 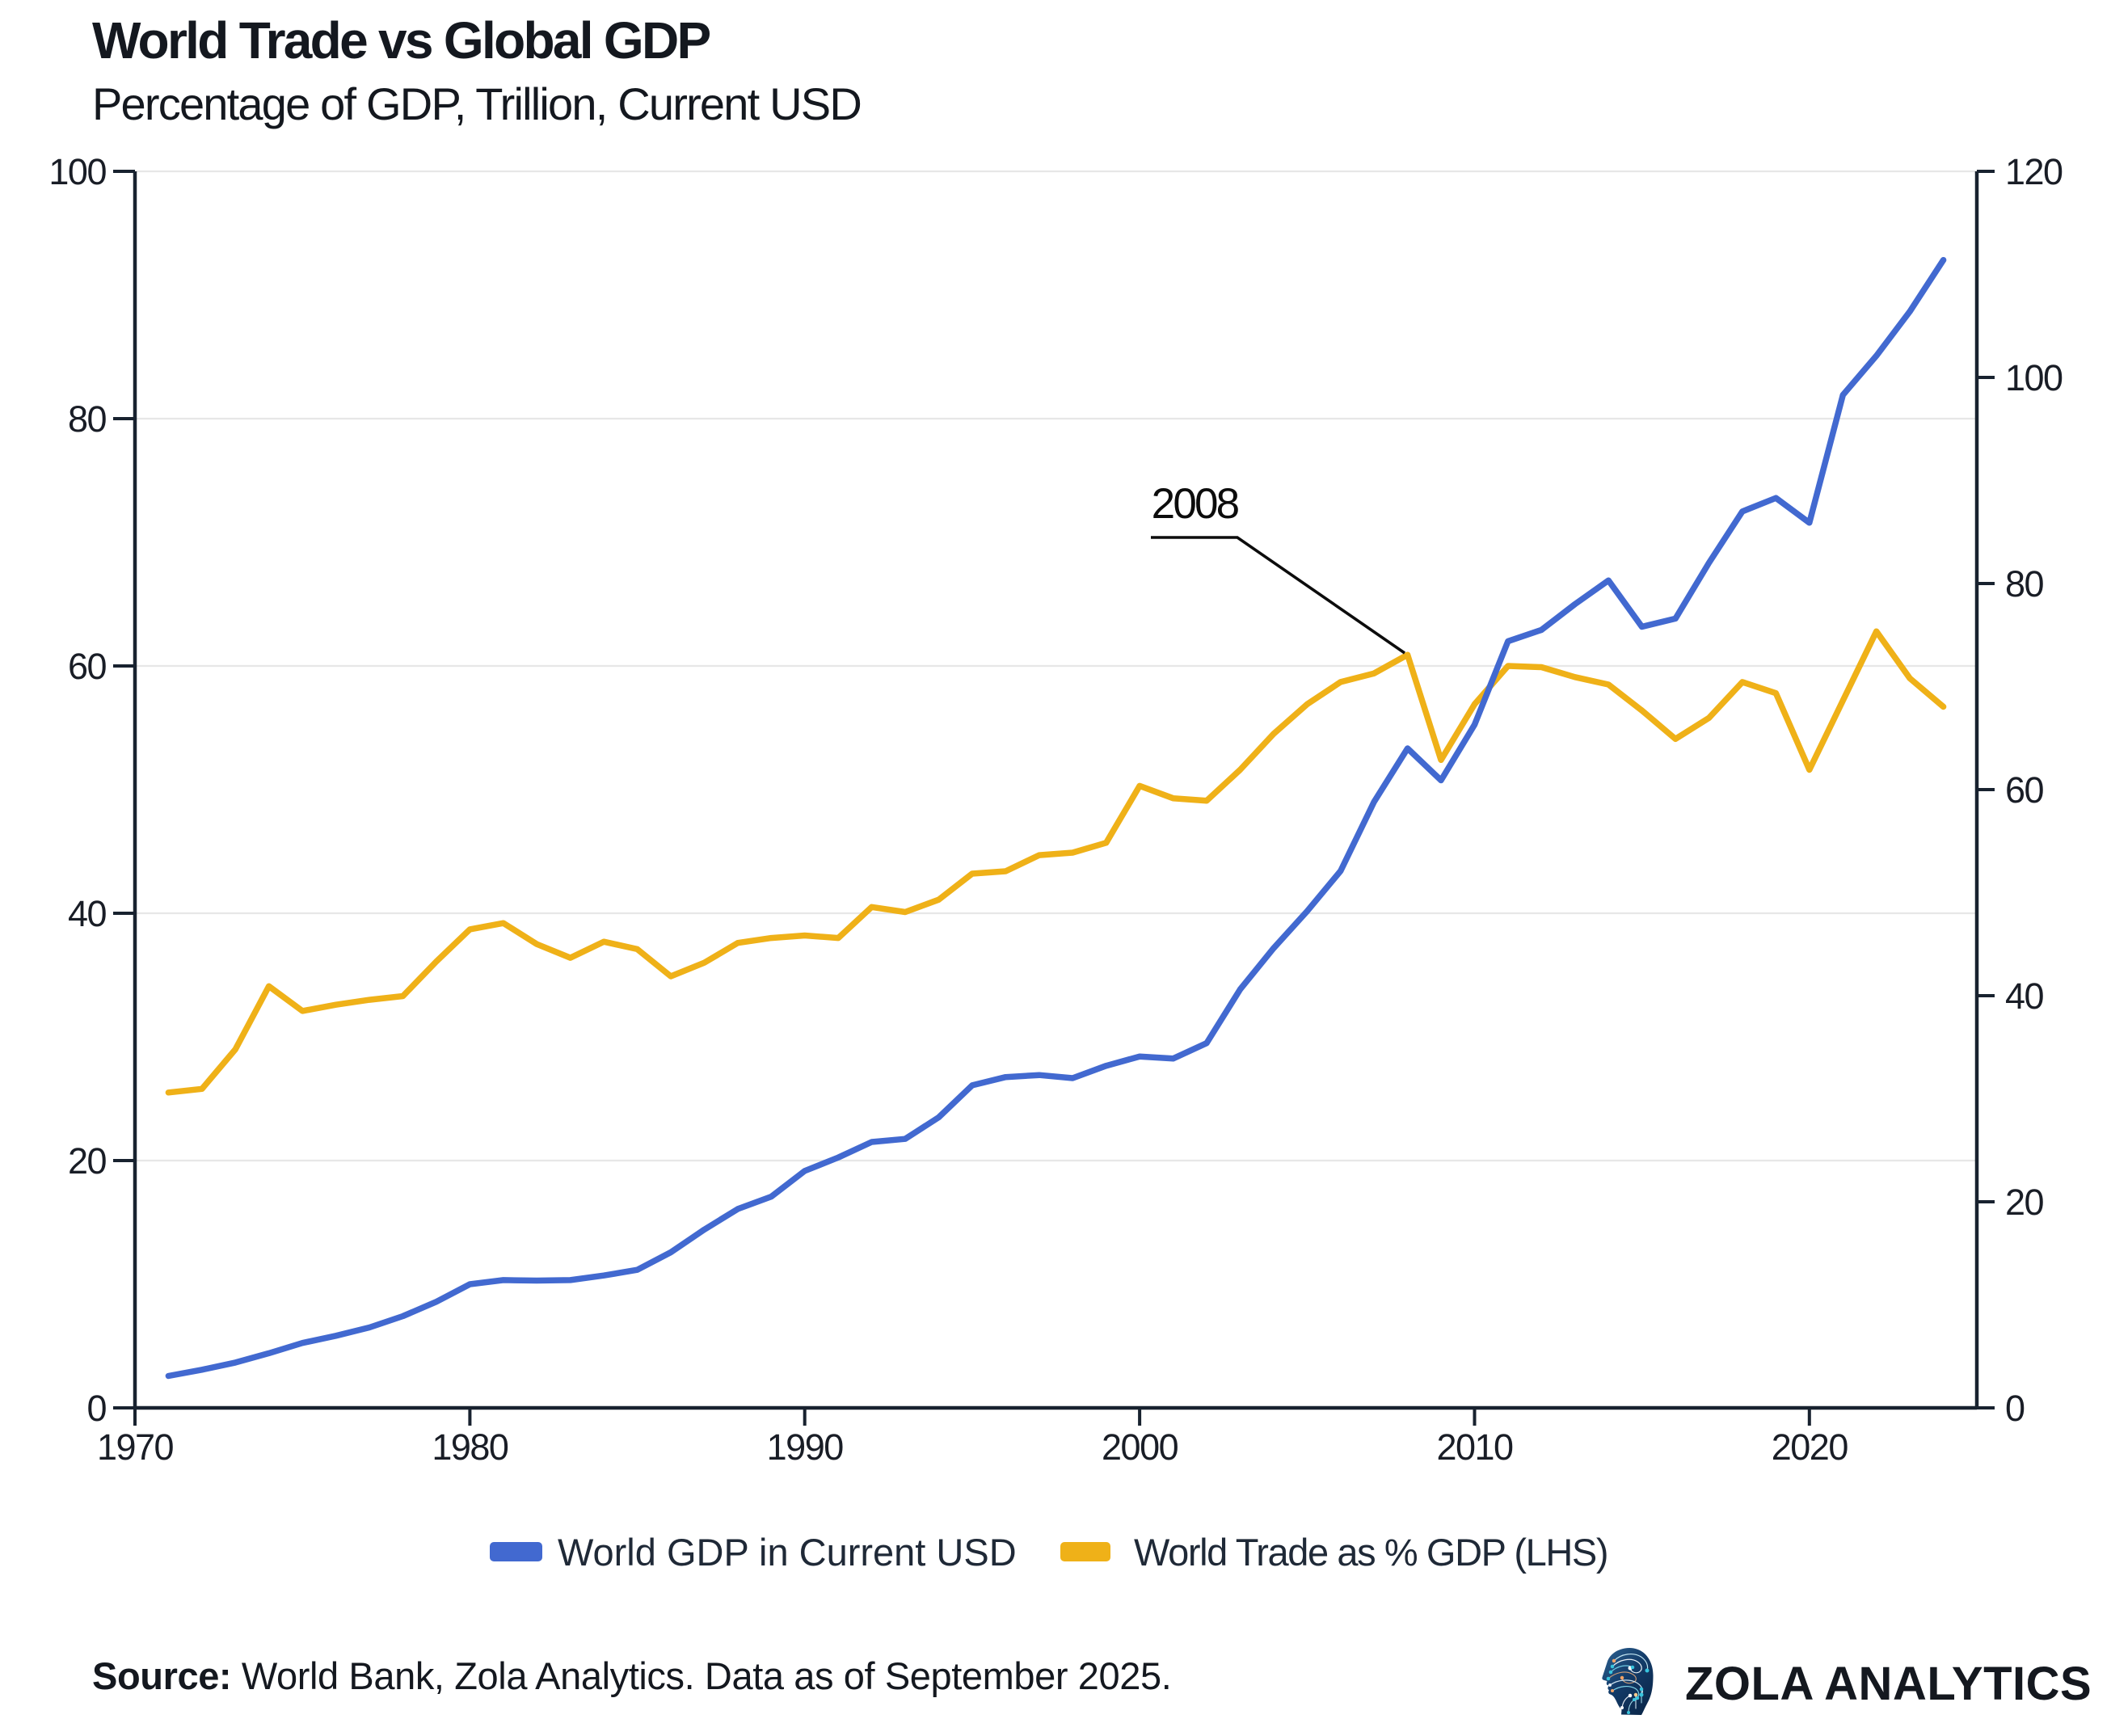 What do you see at coordinates (135, 1447) in the screenshot?
I see `svg-text: 1970` at bounding box center [135, 1447].